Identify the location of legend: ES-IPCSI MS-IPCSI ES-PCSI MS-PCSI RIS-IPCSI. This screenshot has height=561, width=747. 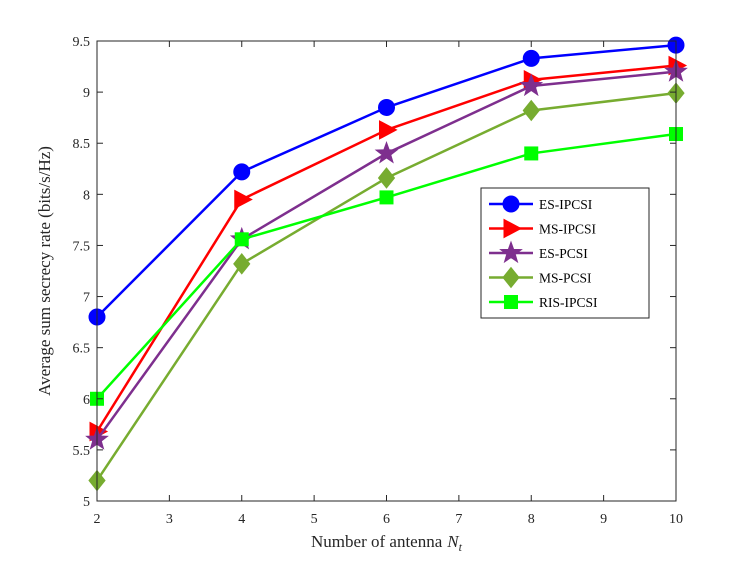
(565, 253).